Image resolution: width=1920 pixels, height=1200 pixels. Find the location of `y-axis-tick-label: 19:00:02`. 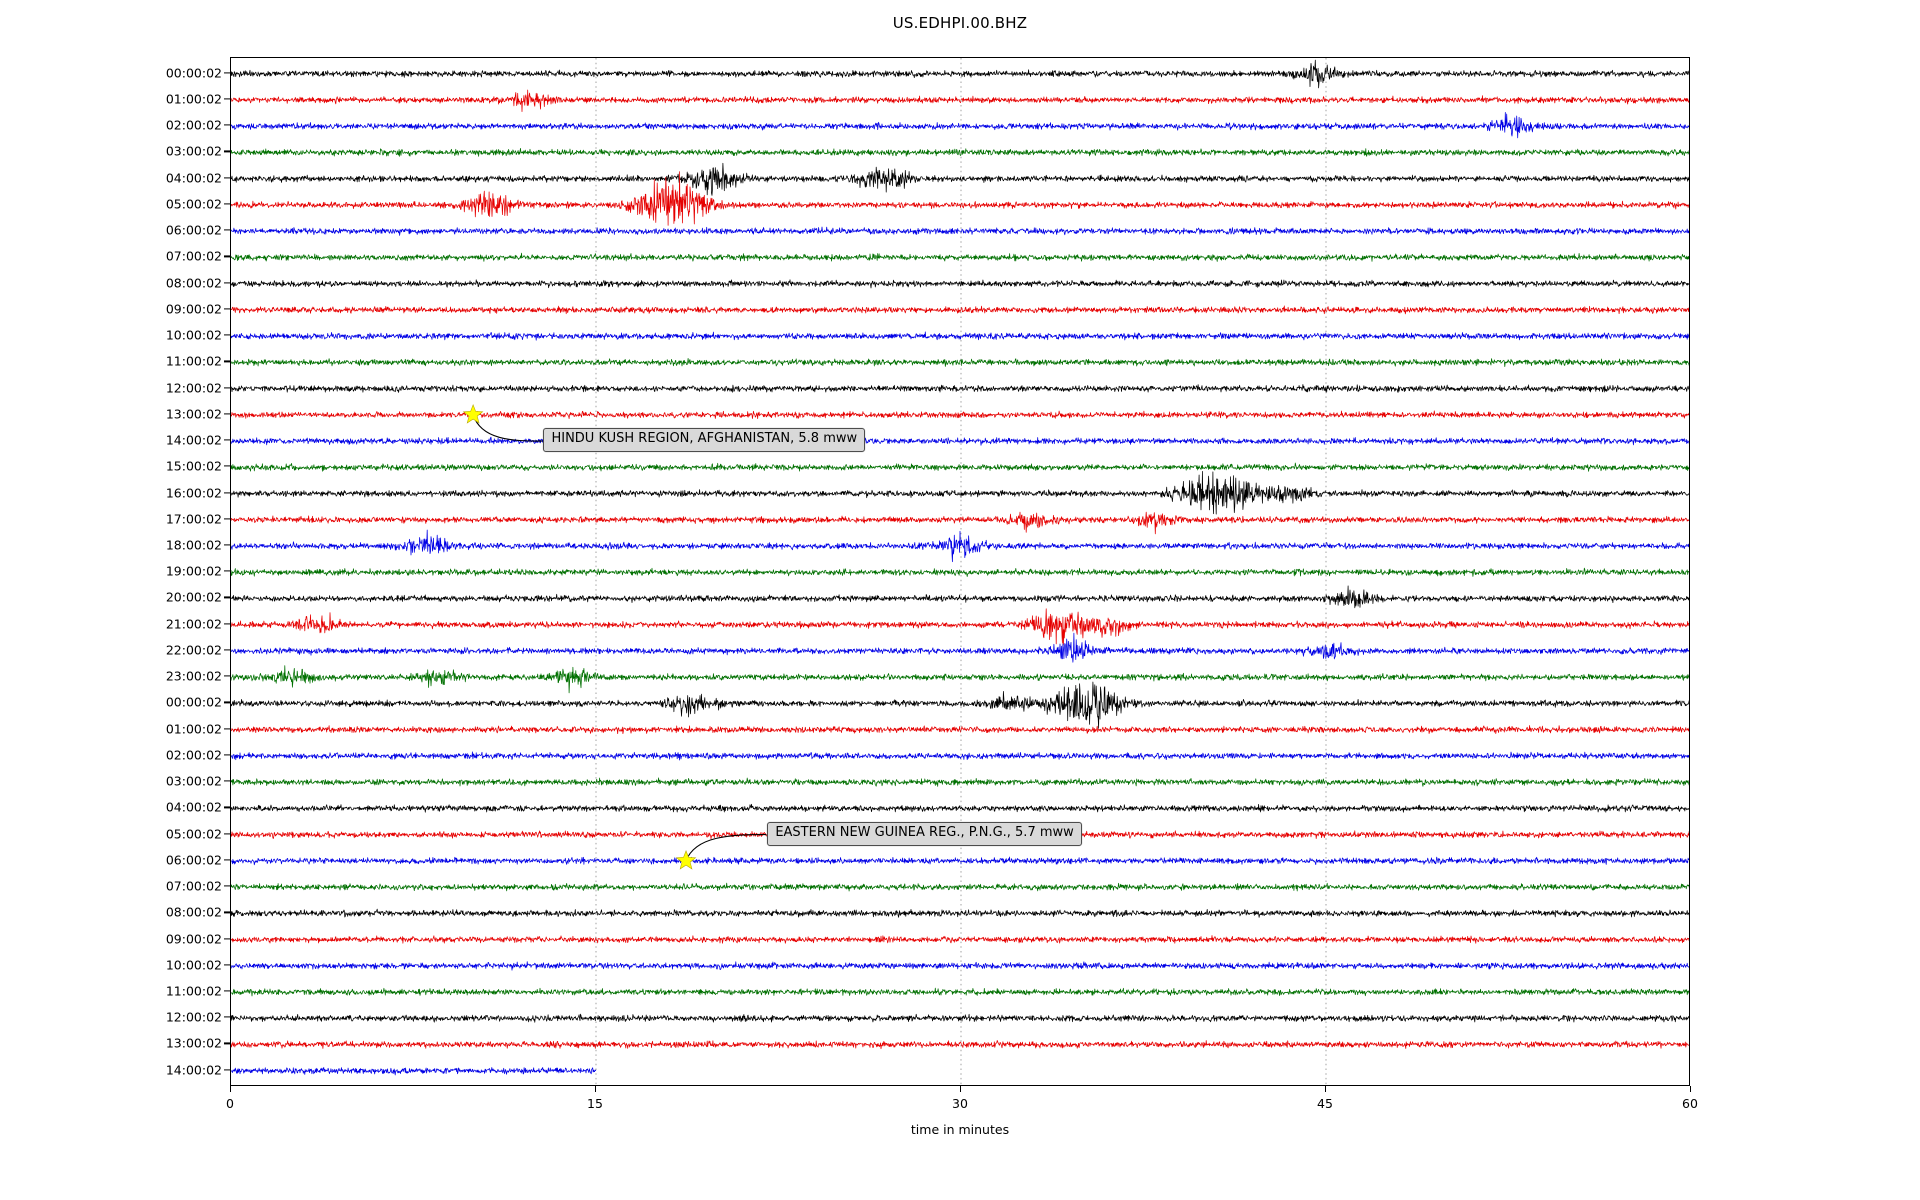

y-axis-tick-label: 19:00:02 is located at coordinates (193, 571).